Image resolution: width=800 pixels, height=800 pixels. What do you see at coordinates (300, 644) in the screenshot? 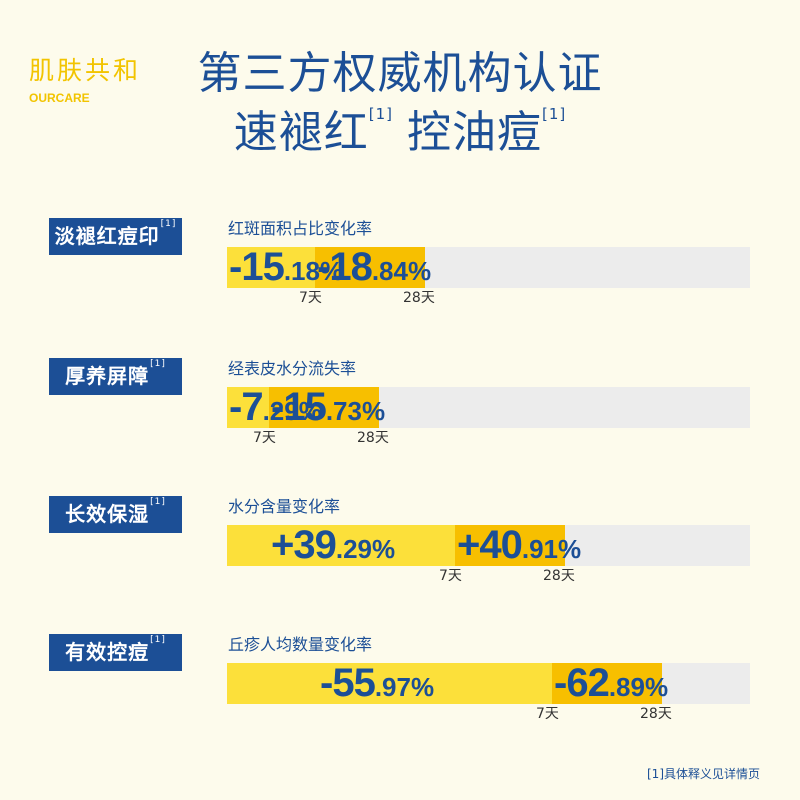
I see `metric-title: 丘疹人均数量变化率` at bounding box center [300, 644].